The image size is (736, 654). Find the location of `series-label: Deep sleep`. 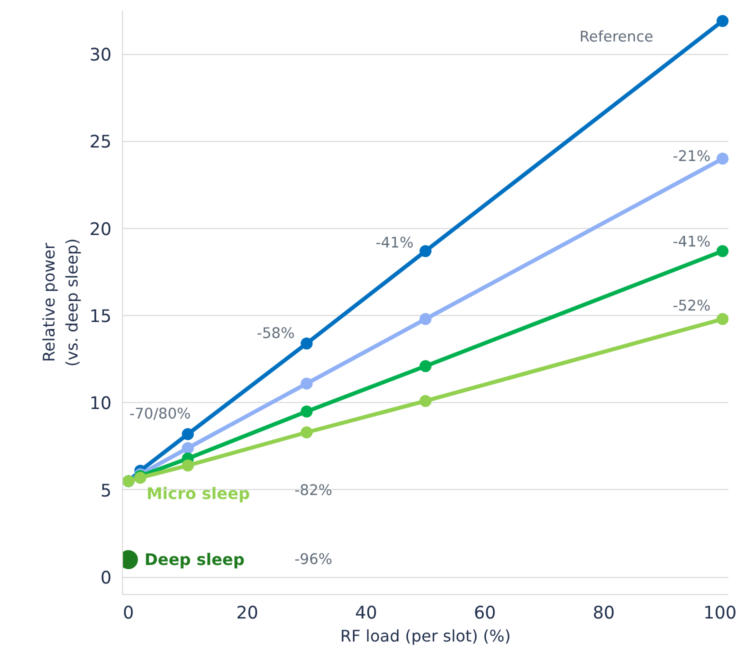

series-label: Deep sleep is located at coordinates (194, 560).